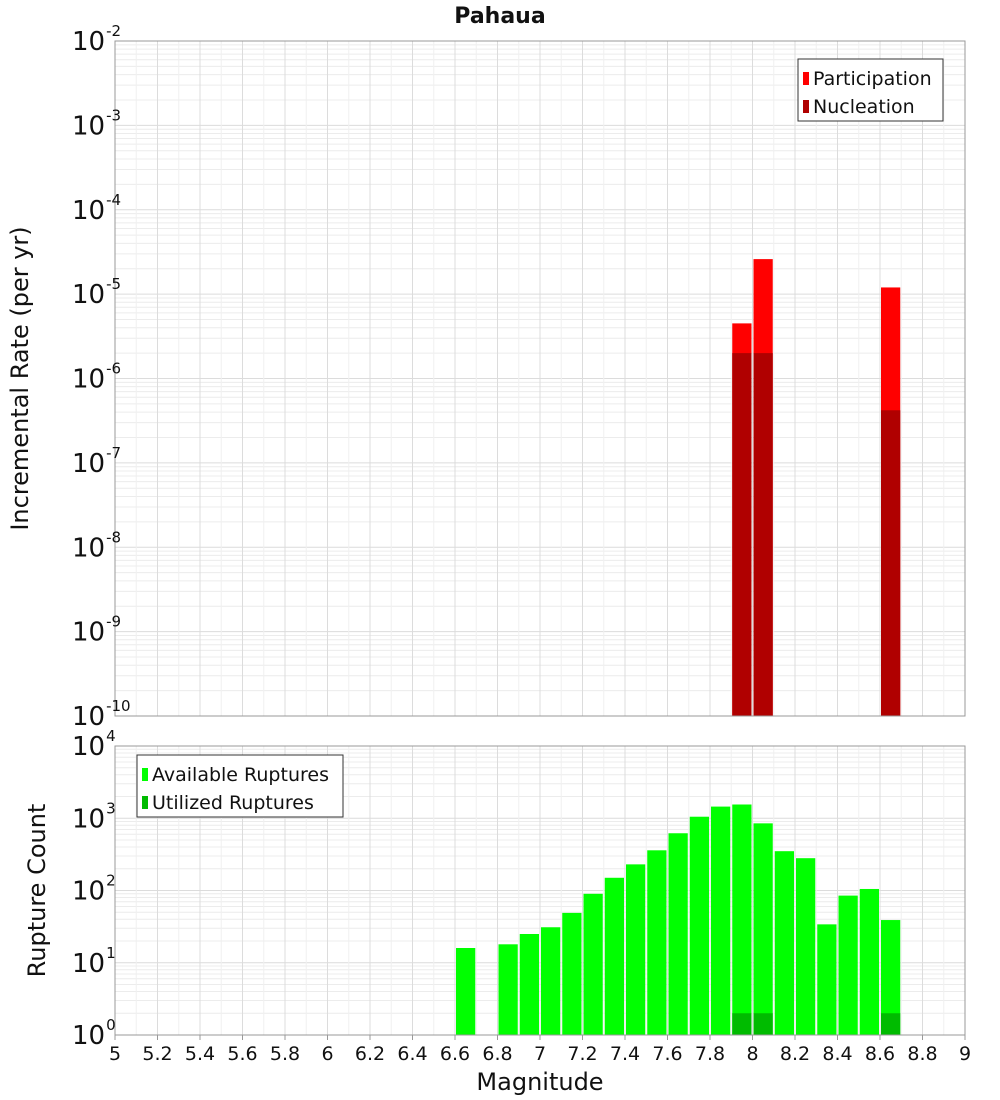  Describe the element at coordinates (625, 1054) in the screenshot. I see `x-tick-label: 7.4` at that location.